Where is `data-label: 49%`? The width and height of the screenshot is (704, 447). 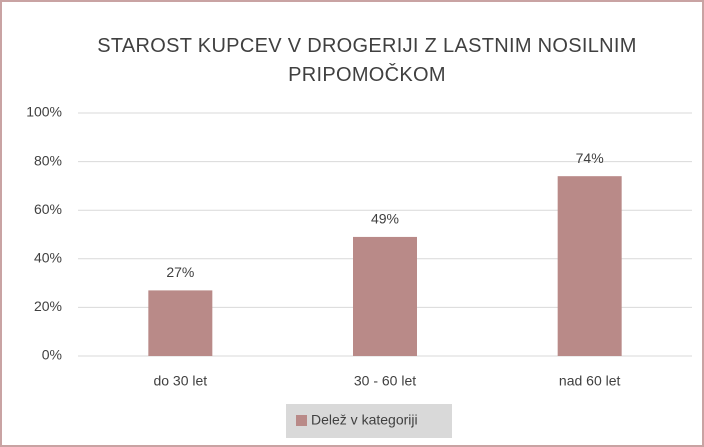
data-label: 49% is located at coordinates (385, 219).